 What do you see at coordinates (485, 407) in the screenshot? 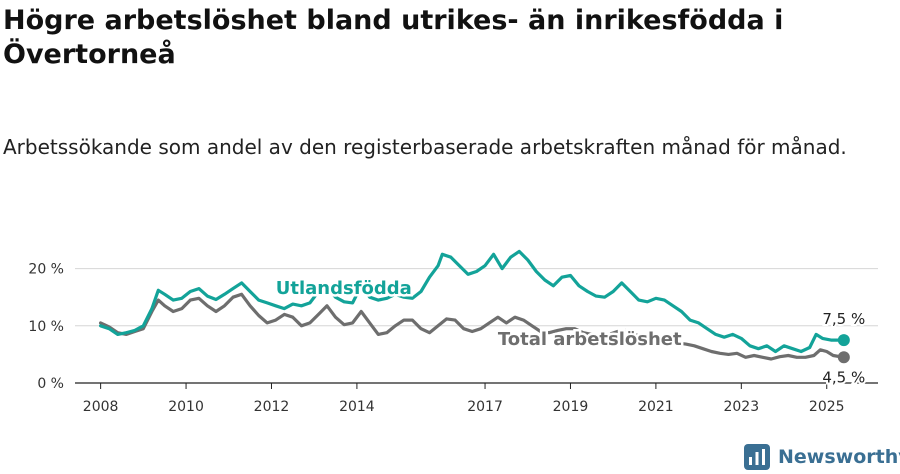
I see `x-tick-label: 2017` at bounding box center [485, 407].